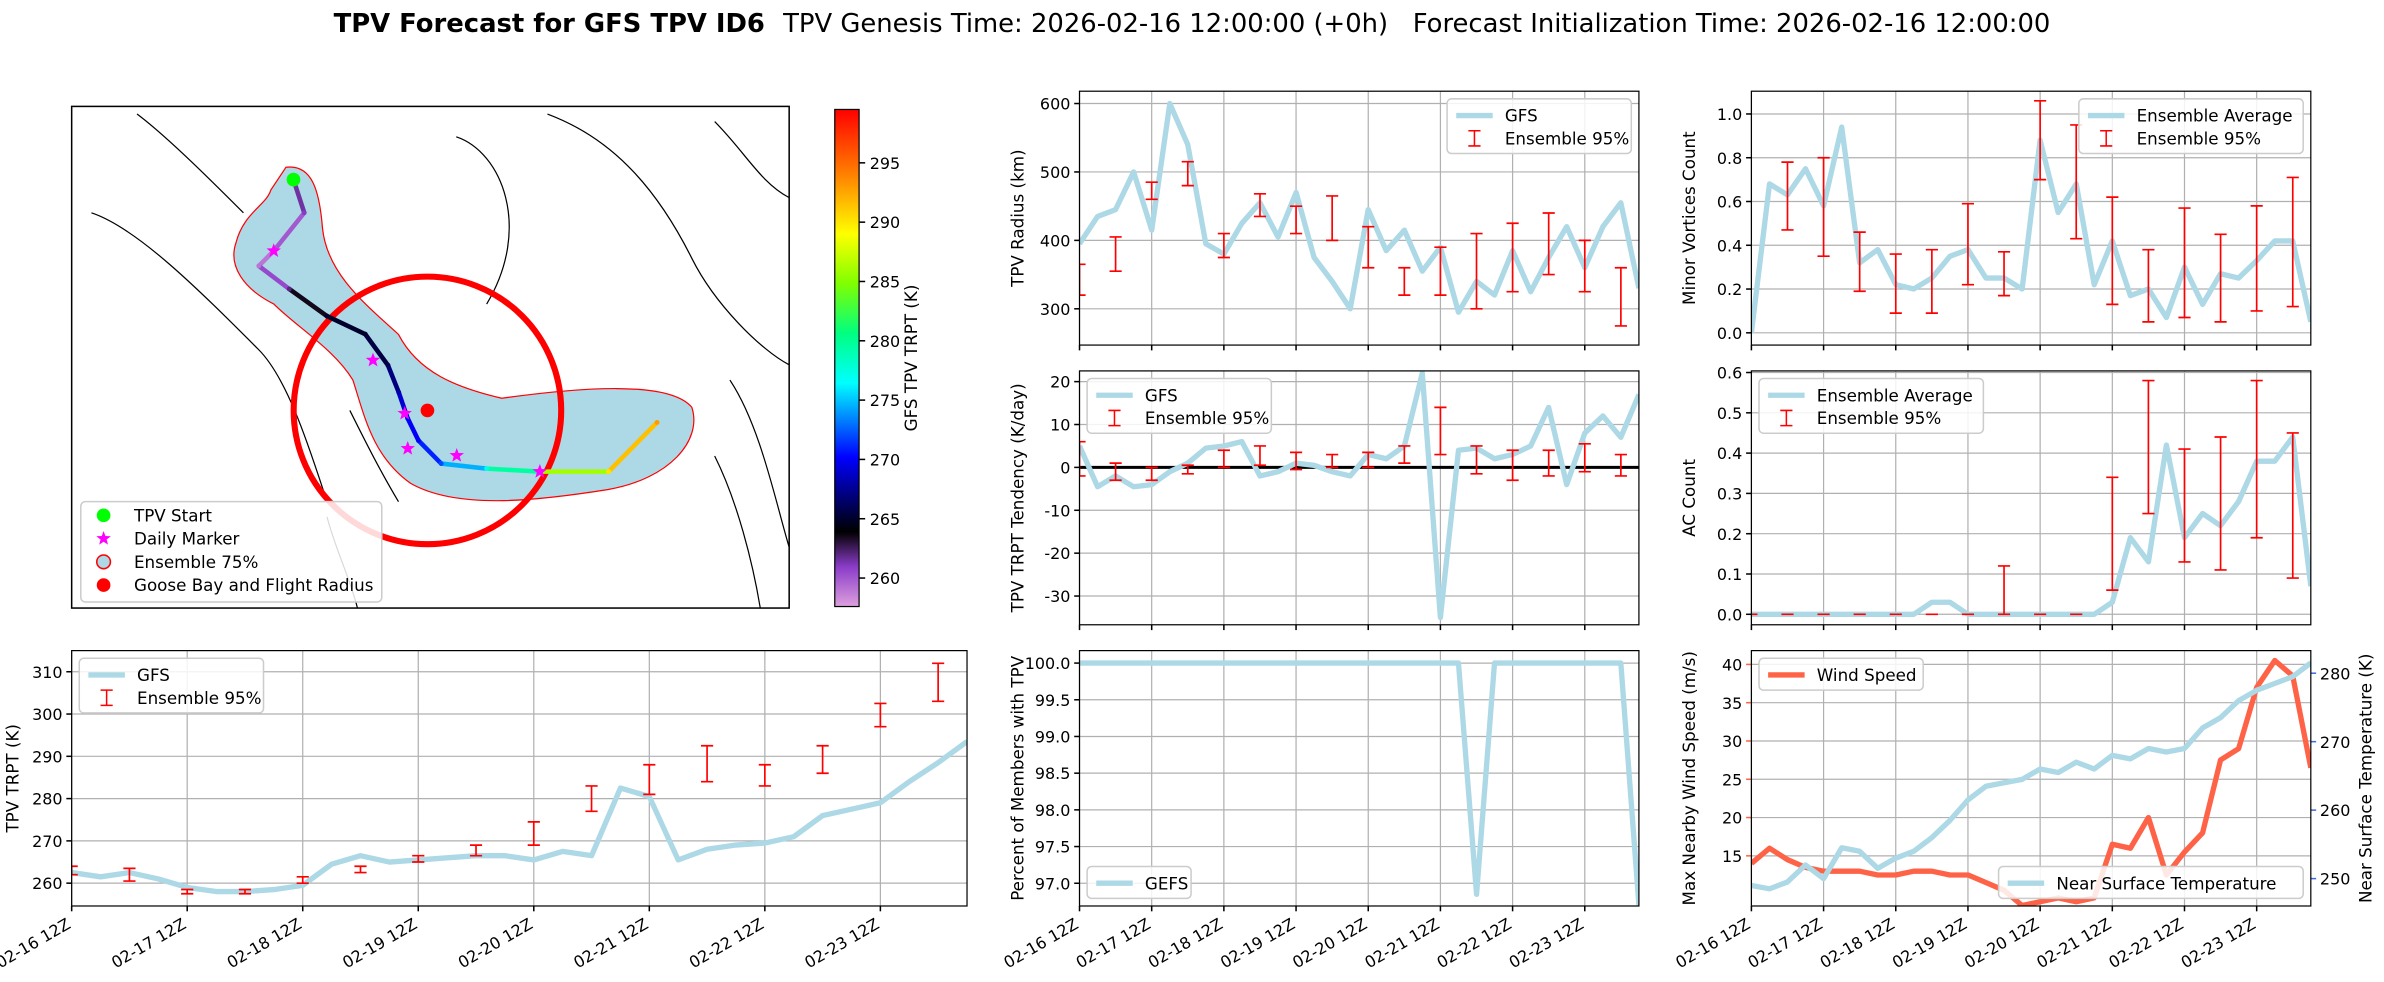 The width and height of the screenshot is (2384, 982). Describe the element at coordinates (1729, 453) in the screenshot. I see `y-tick-label: 0.4` at that location.